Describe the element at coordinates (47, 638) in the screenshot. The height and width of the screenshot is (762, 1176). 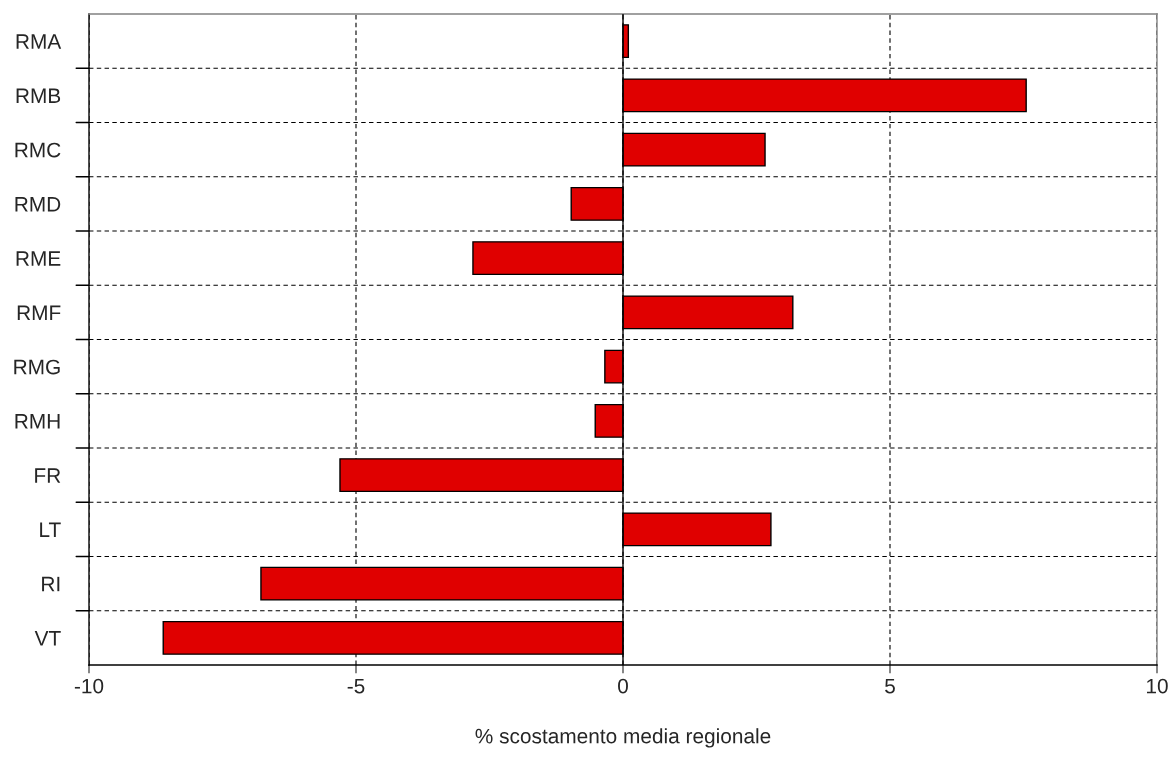
I see `y-tick-label: VT` at that location.